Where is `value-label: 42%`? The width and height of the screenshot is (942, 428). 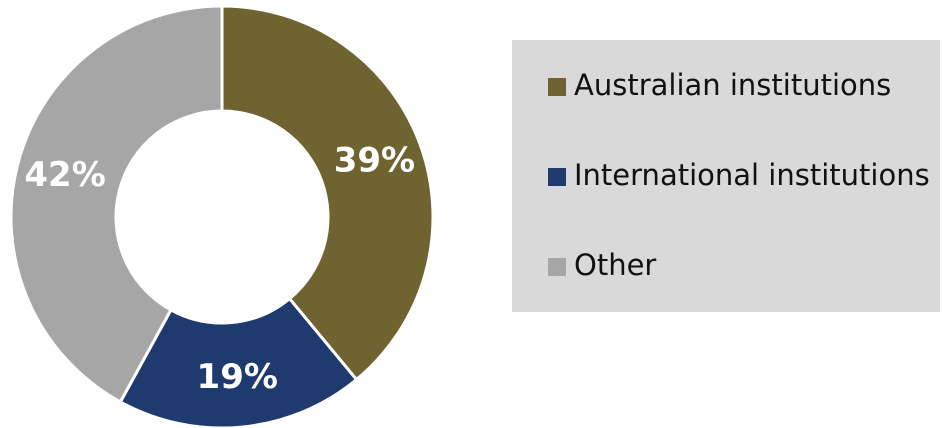 value-label: 42% is located at coordinates (64, 175).